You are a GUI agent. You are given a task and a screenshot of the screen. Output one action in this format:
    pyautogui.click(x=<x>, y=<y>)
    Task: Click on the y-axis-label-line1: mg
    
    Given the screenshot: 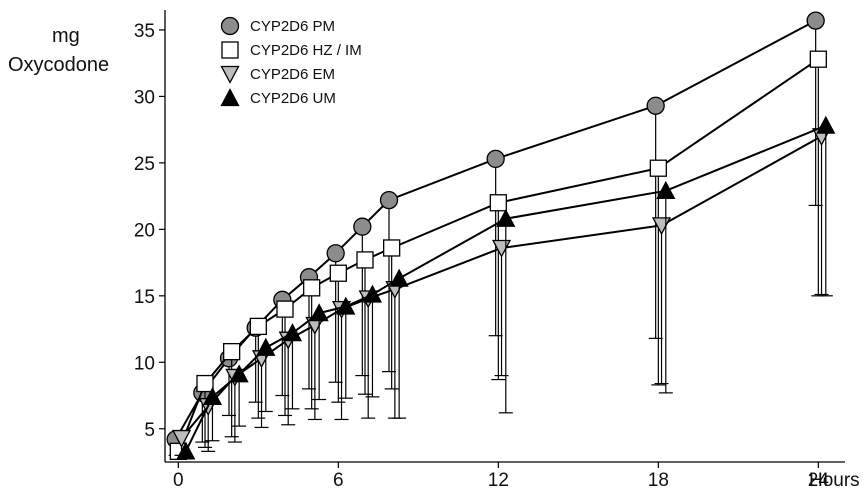 What is the action you would take?
    pyautogui.click(x=66, y=36)
    